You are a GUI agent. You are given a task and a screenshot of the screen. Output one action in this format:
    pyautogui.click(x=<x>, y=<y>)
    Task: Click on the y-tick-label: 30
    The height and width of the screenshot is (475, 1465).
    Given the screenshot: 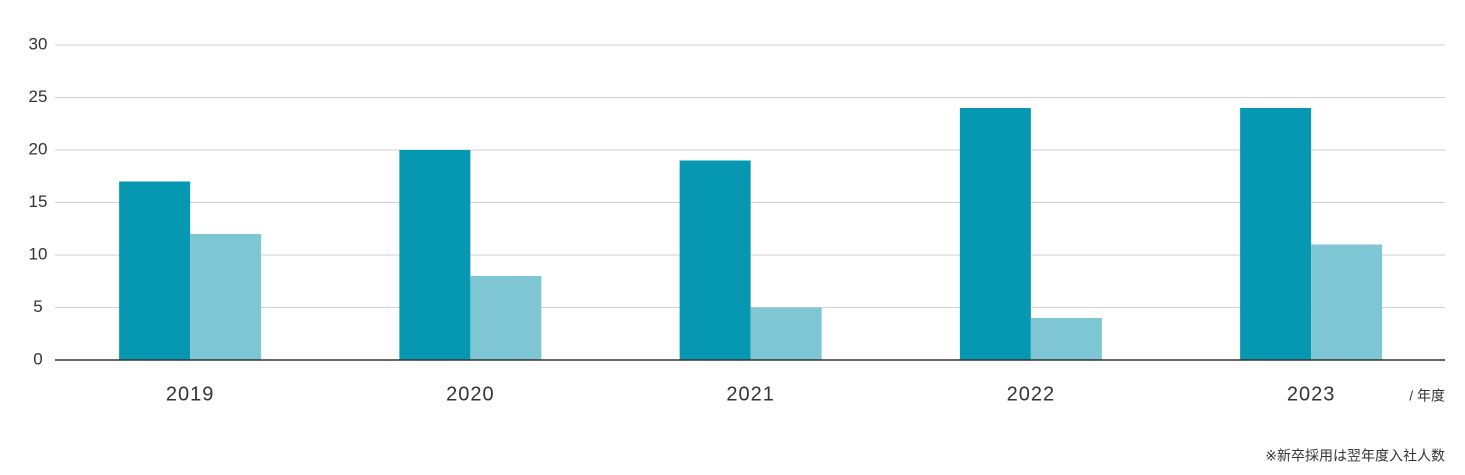 What is the action you would take?
    pyautogui.click(x=38, y=43)
    